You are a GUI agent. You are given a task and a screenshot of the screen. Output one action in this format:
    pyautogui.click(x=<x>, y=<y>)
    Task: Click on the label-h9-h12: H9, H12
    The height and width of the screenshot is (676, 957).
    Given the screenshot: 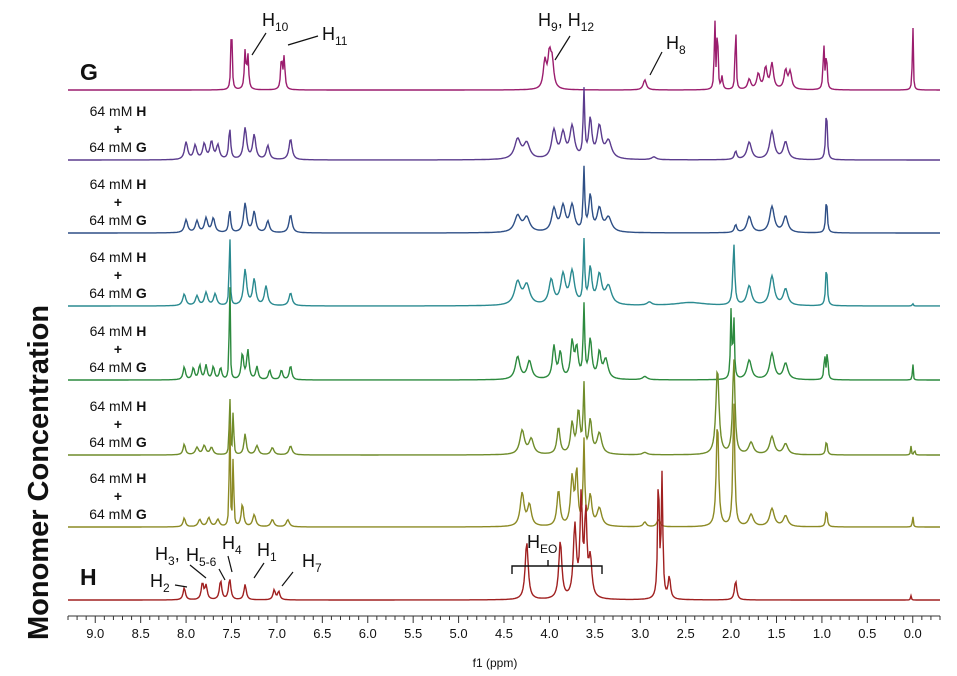 What is the action you would take?
    pyautogui.click(x=566, y=22)
    